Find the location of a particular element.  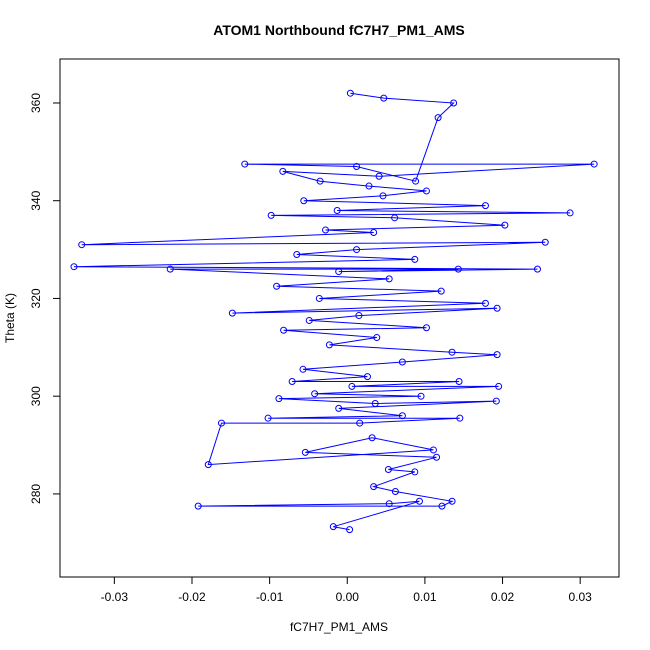

y-tick-label: 340 is located at coordinates (36, 200).